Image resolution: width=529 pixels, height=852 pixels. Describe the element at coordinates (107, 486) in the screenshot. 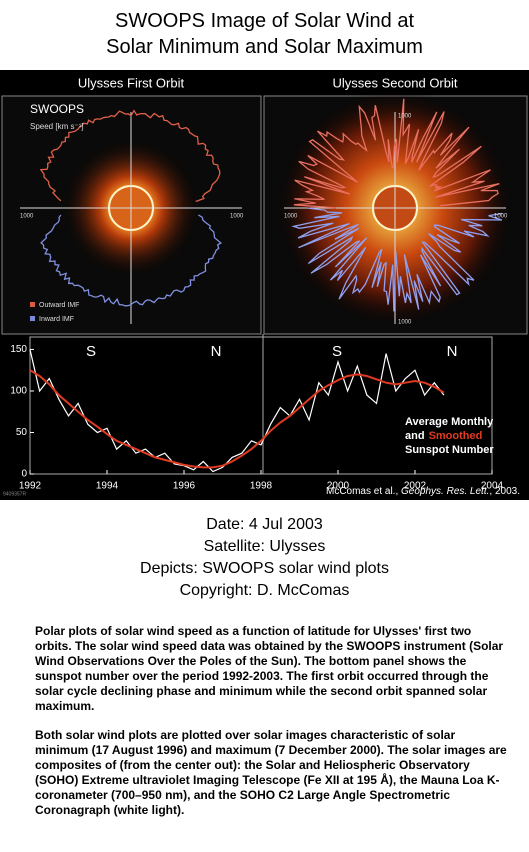

I see `x-tick-label: 1994` at that location.